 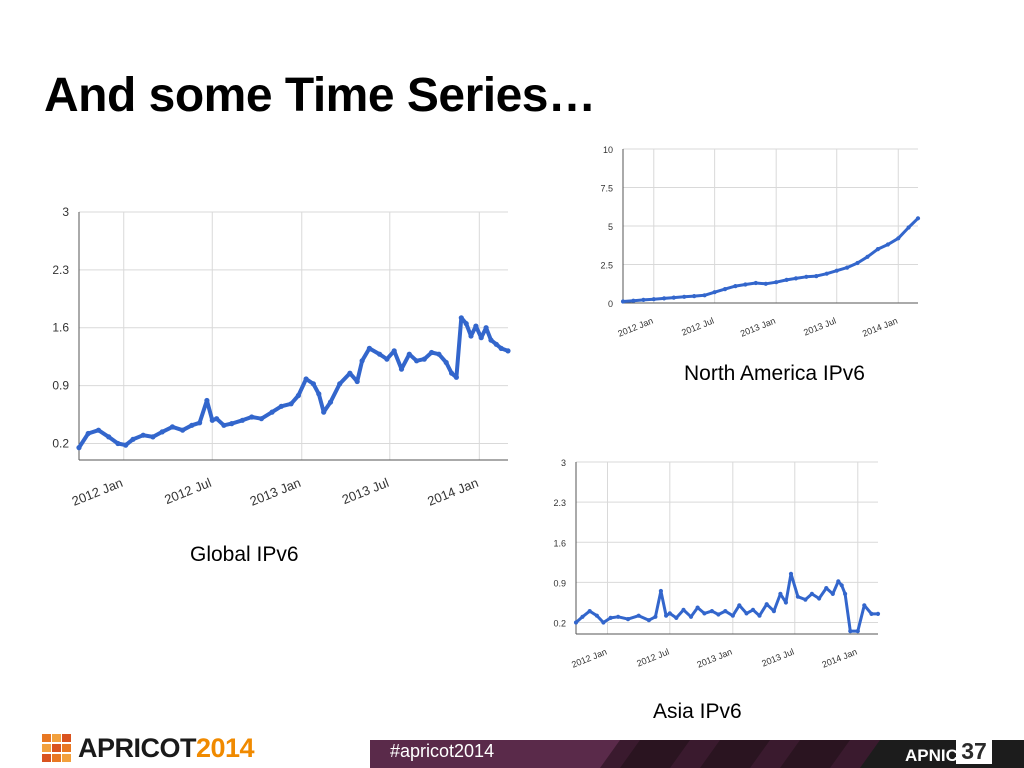 I want to click on global-y-tick-label: 0.2, so click(x=60, y=443).